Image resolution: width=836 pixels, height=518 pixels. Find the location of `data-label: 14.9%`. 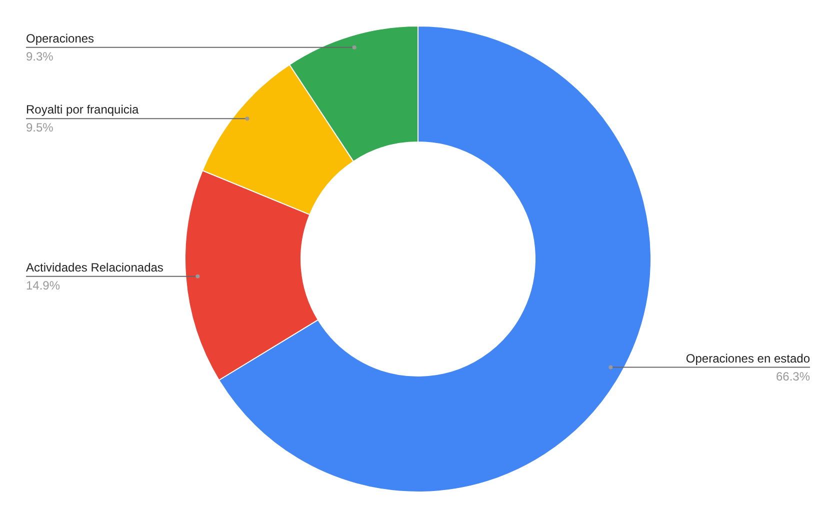

data-label: 14.9% is located at coordinates (43, 285).